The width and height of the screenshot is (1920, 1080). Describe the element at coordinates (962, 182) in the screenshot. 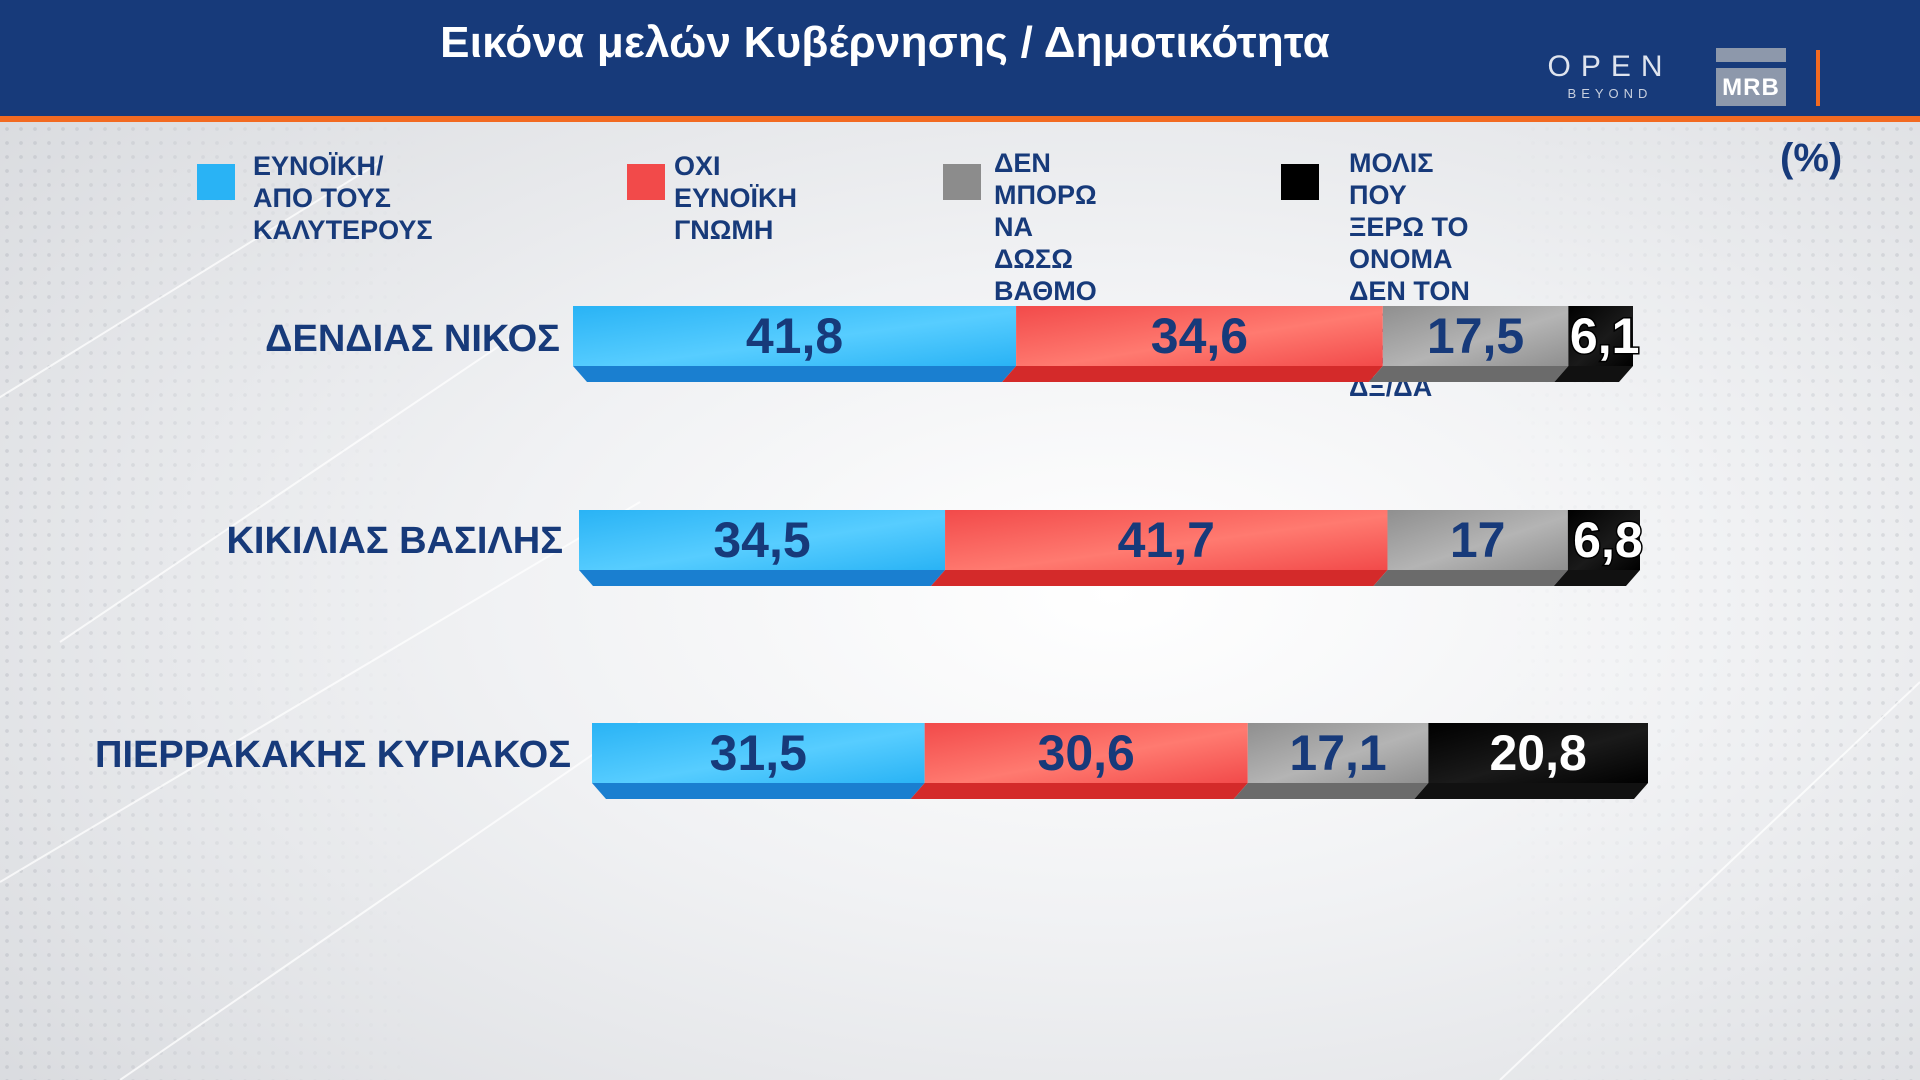

I see `legend-swatch-cannot-rate` at that location.